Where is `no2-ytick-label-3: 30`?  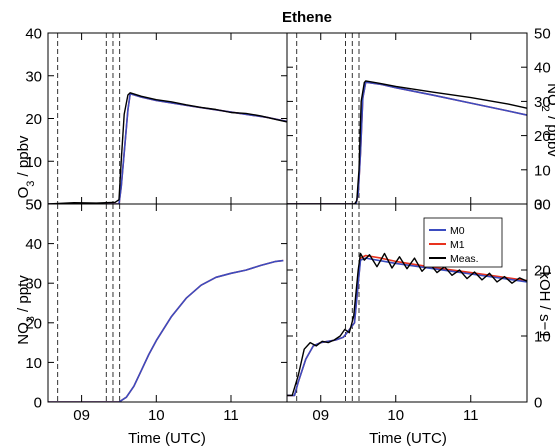 no2-ytick-label-3: 30 is located at coordinates (542, 102).